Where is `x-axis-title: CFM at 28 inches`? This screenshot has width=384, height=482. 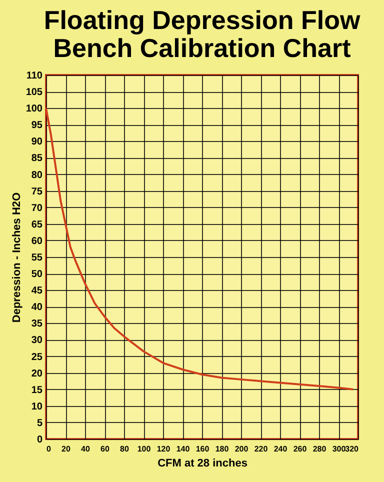
x-axis-title: CFM at 28 inches is located at coordinates (203, 464).